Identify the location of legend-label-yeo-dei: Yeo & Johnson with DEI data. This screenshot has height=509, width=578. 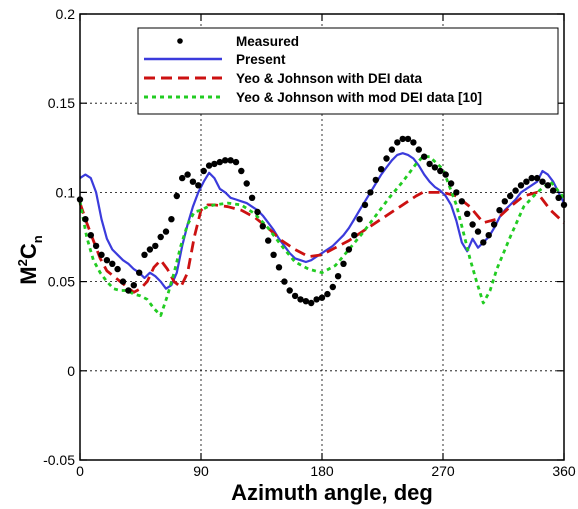
(329, 78).